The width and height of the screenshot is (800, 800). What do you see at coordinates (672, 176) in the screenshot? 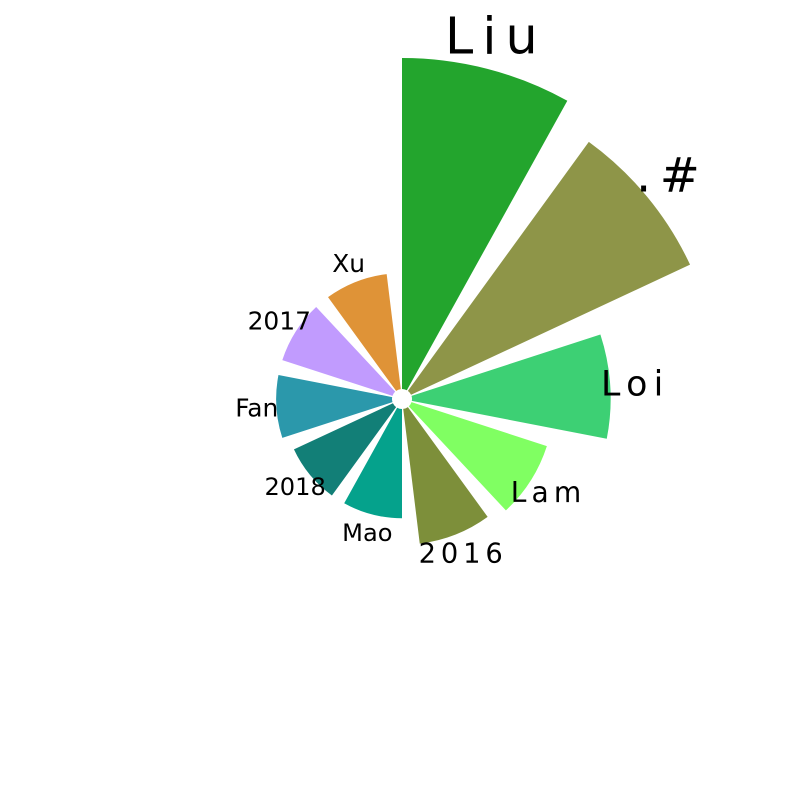
I see `bar-label-symbol-1: .#` at bounding box center [672, 176].